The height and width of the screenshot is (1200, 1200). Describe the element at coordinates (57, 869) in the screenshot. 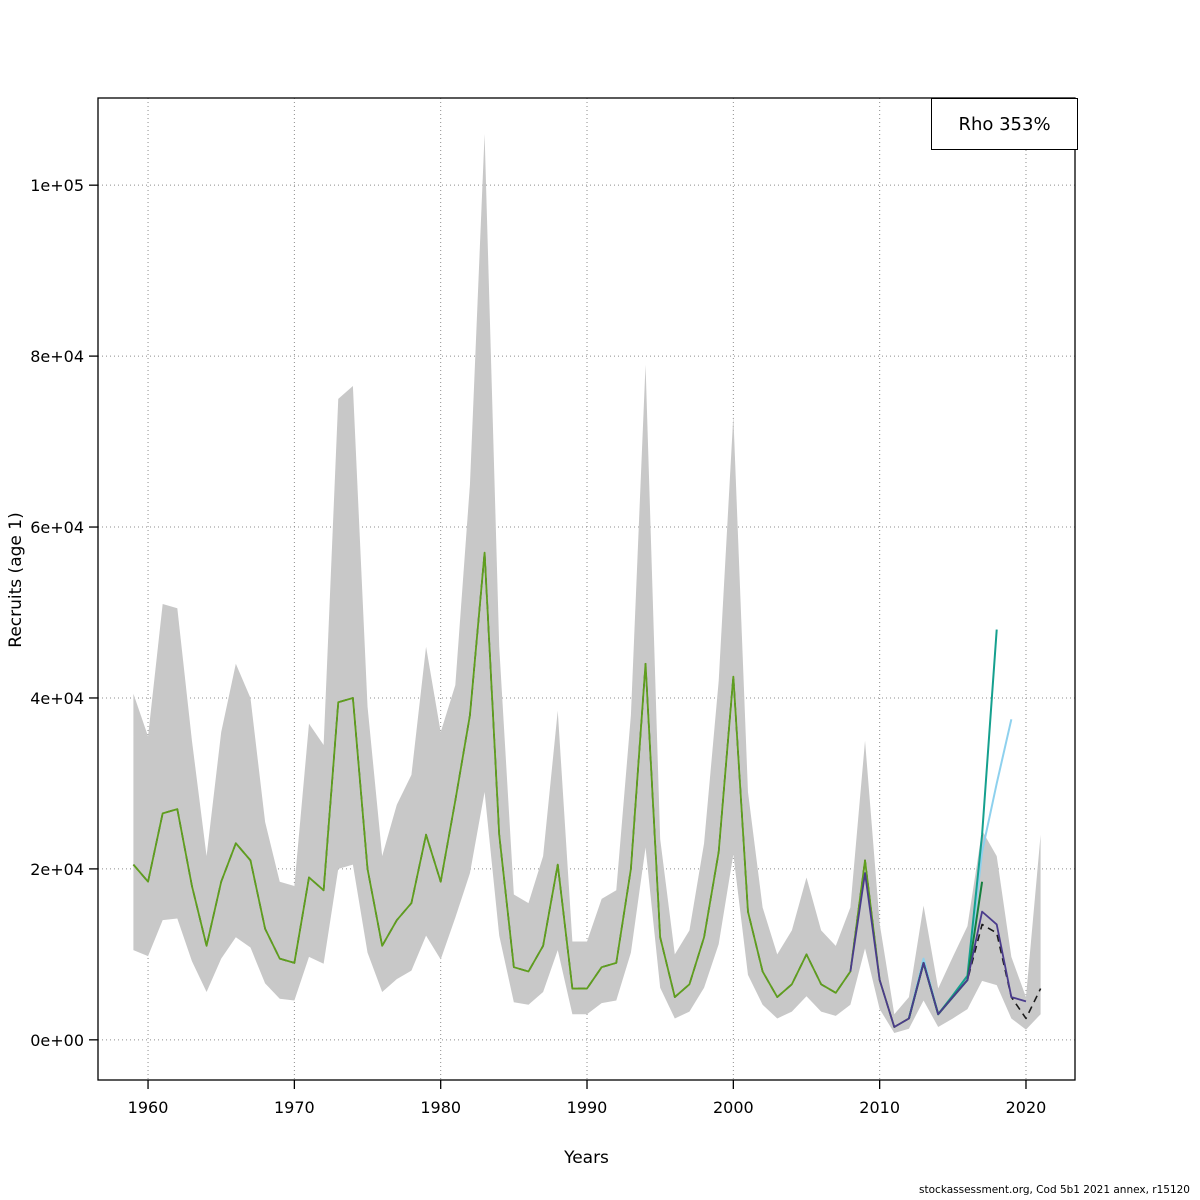

I see `y-tick-label: 2e+04` at that location.